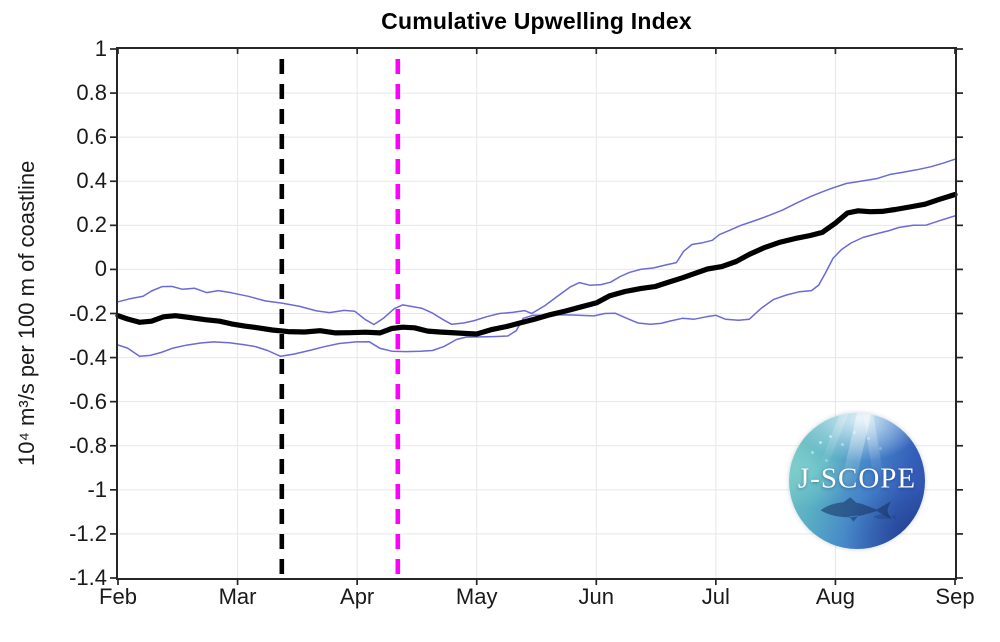  What do you see at coordinates (91, 225) in the screenshot?
I see `y-tick-label-0.2: 0.2` at bounding box center [91, 225].